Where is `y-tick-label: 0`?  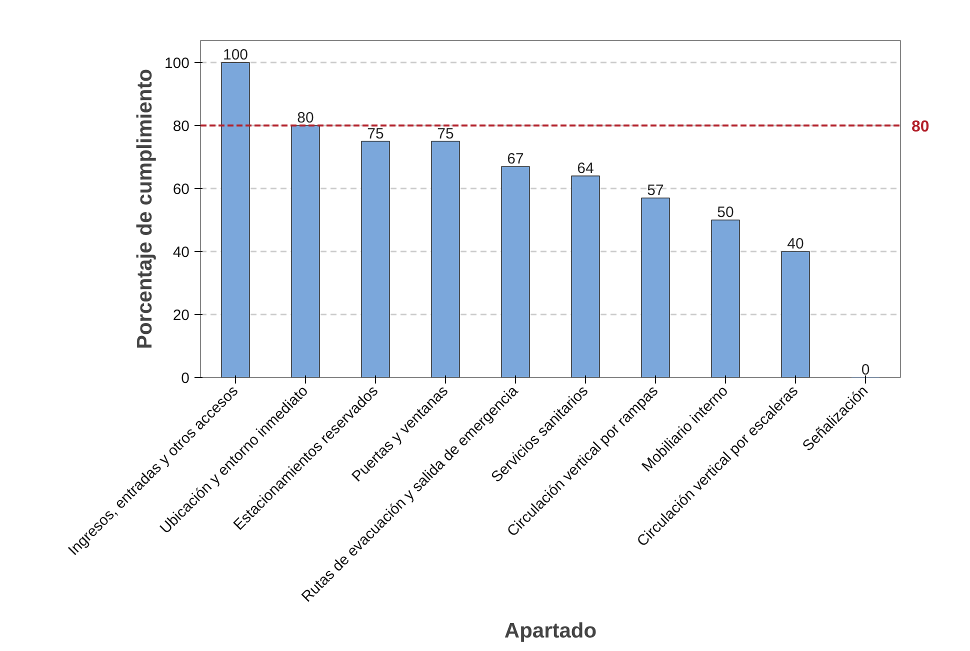 y-tick-label: 0 is located at coordinates (185, 378).